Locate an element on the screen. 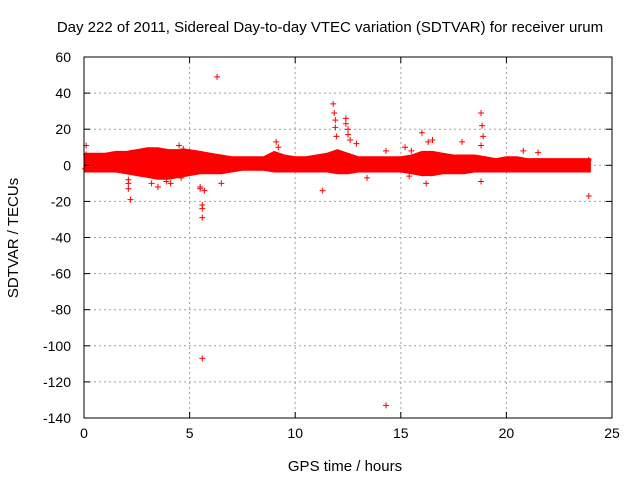  x-tick-label-3: 15 is located at coordinates (401, 433).